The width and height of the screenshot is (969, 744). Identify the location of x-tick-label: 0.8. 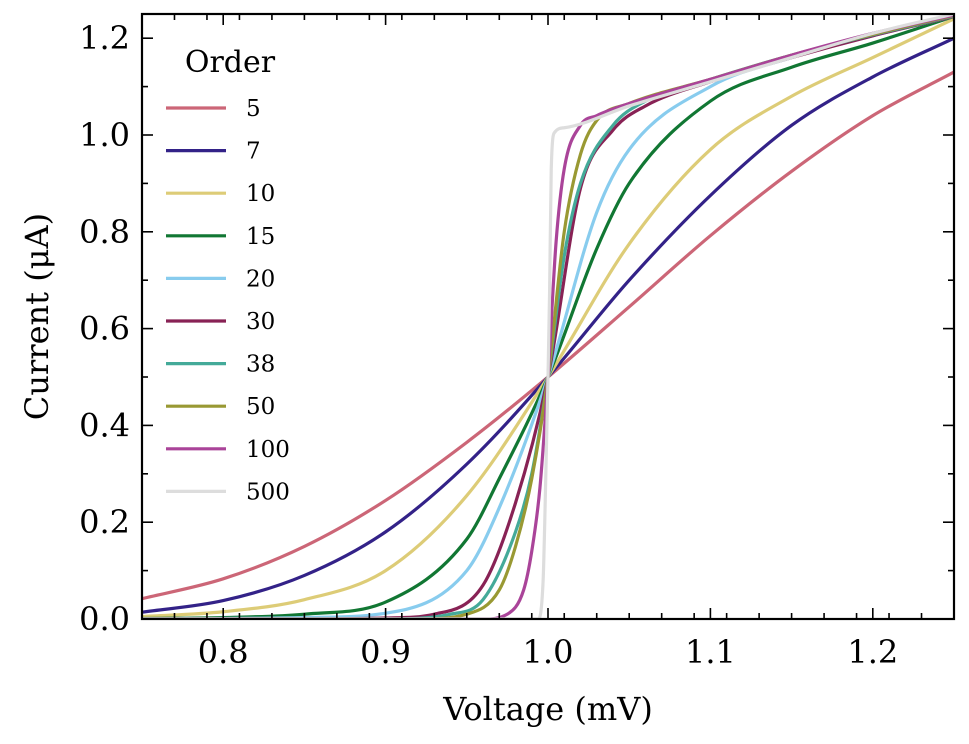
(223, 652).